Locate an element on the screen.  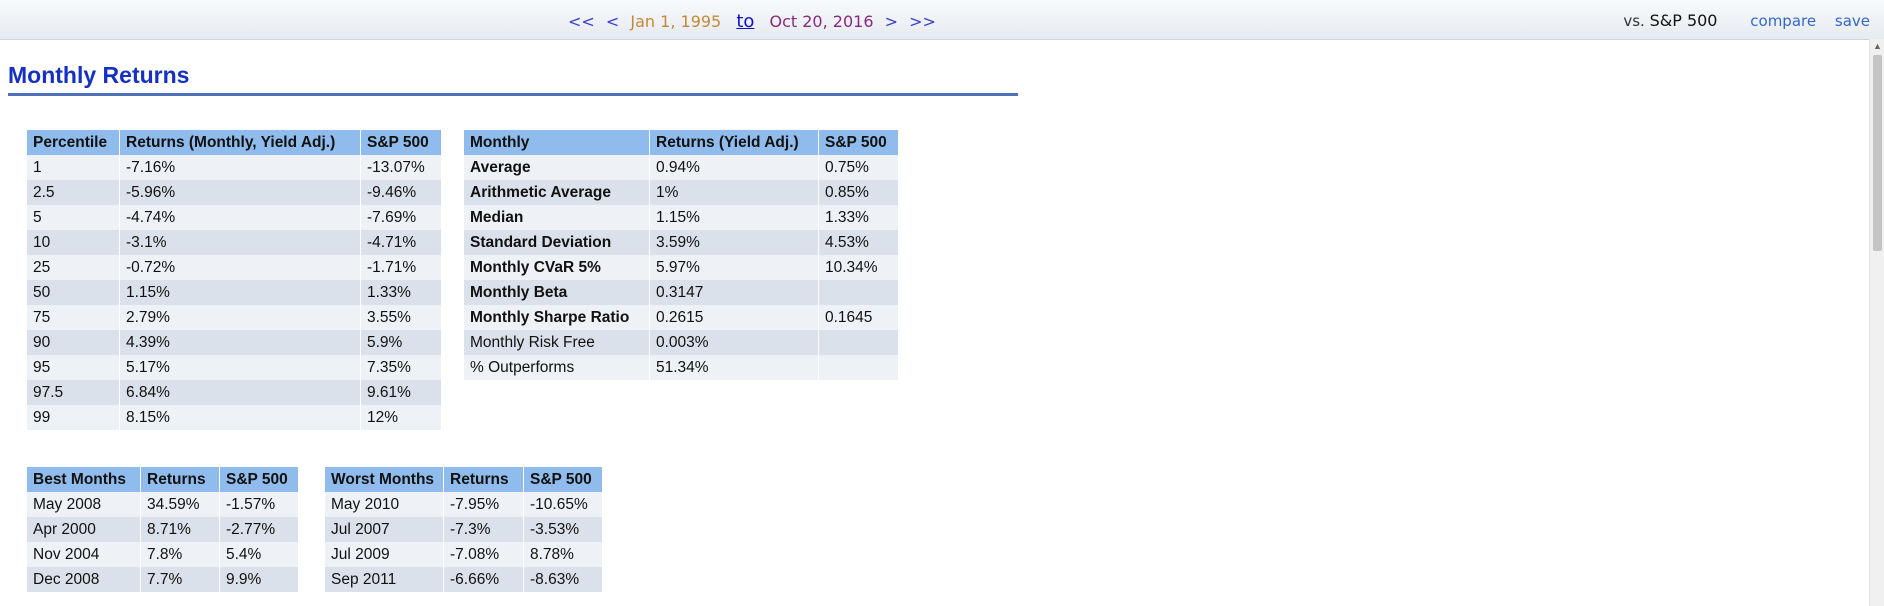
table-cell: 2.79% is located at coordinates (240, 317).